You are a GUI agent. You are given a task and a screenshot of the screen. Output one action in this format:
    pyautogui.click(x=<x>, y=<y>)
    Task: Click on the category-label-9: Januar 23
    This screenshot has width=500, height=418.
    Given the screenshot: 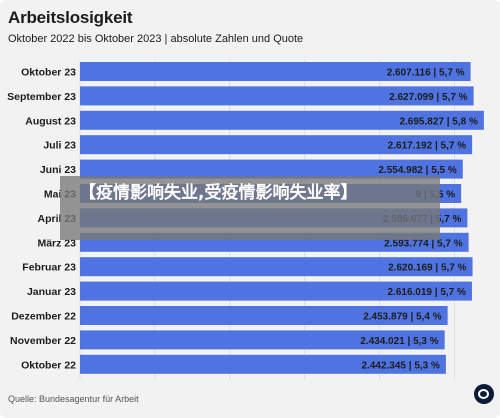 What is the action you would take?
    pyautogui.click(x=51, y=292)
    